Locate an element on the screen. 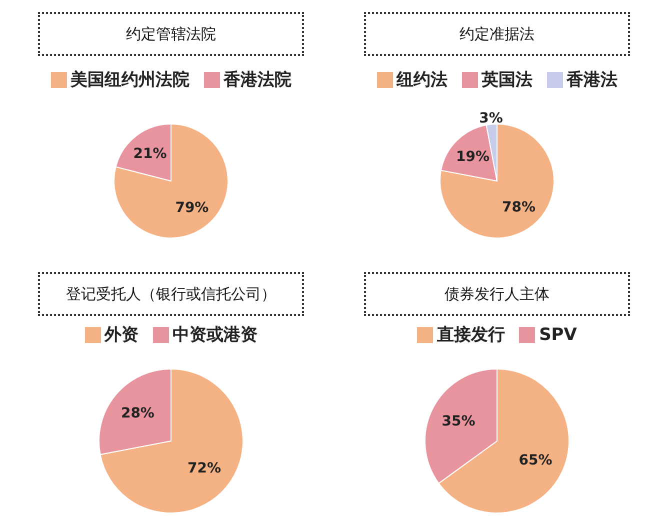 This screenshot has height=529, width=668. legend-label: 英国法 is located at coordinates (506, 80).